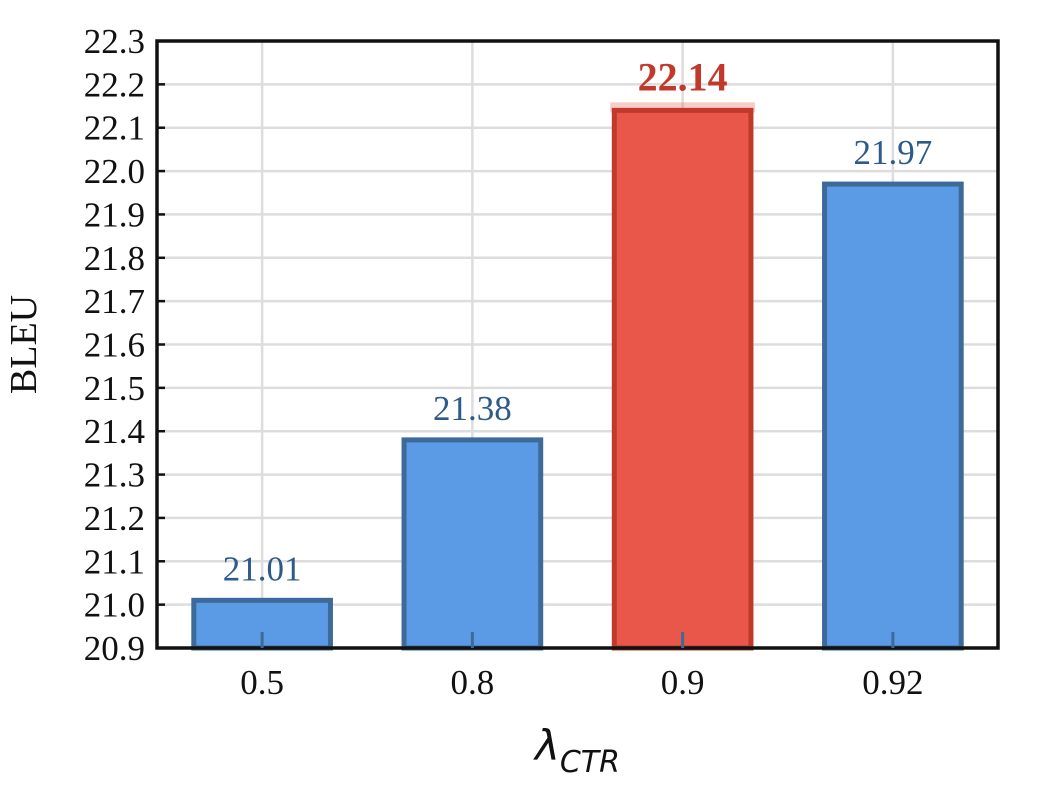  Describe the element at coordinates (114, 171) in the screenshot. I see `y-tick-label: 22.0` at that location.